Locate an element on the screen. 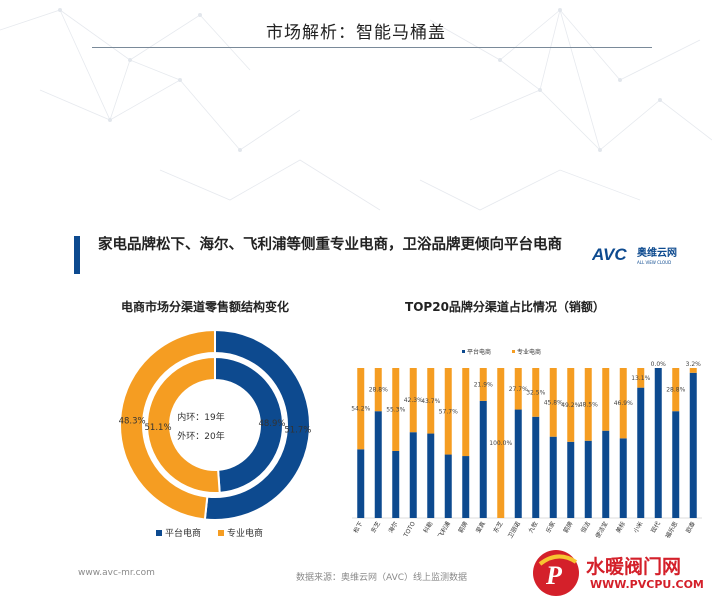  bar-category-label: 箭牌 is located at coordinates (463, 527).